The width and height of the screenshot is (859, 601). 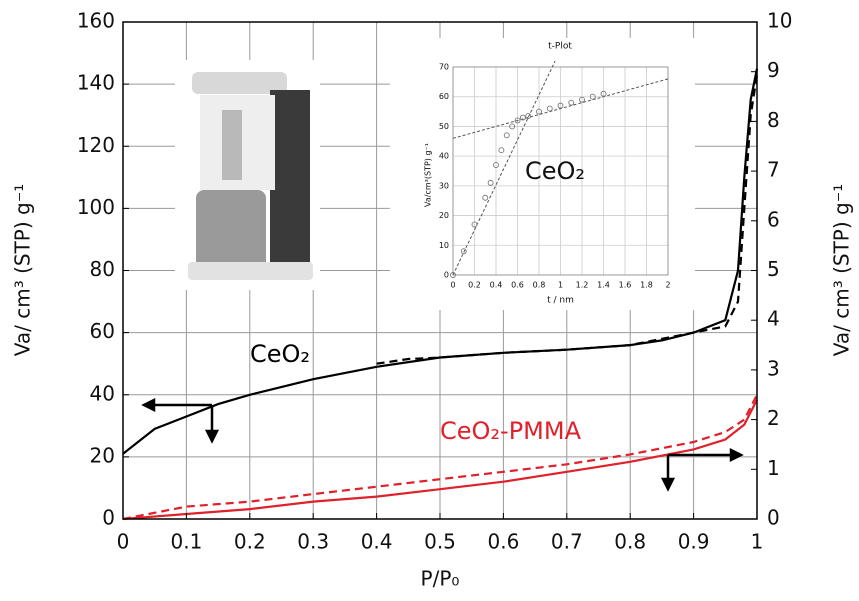 What do you see at coordinates (440, 542) in the screenshot?
I see `x-tick-label: 0.5` at bounding box center [440, 542].